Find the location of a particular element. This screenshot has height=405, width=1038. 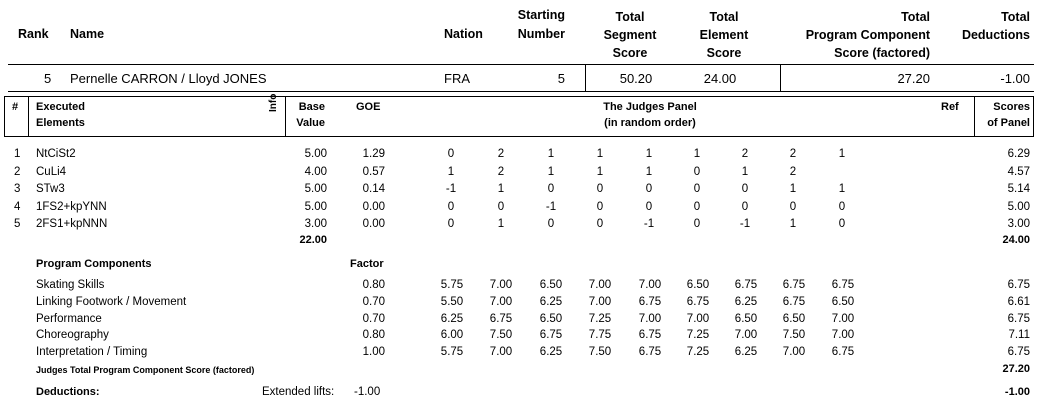

factor-header: Factor is located at coordinates (367, 264).